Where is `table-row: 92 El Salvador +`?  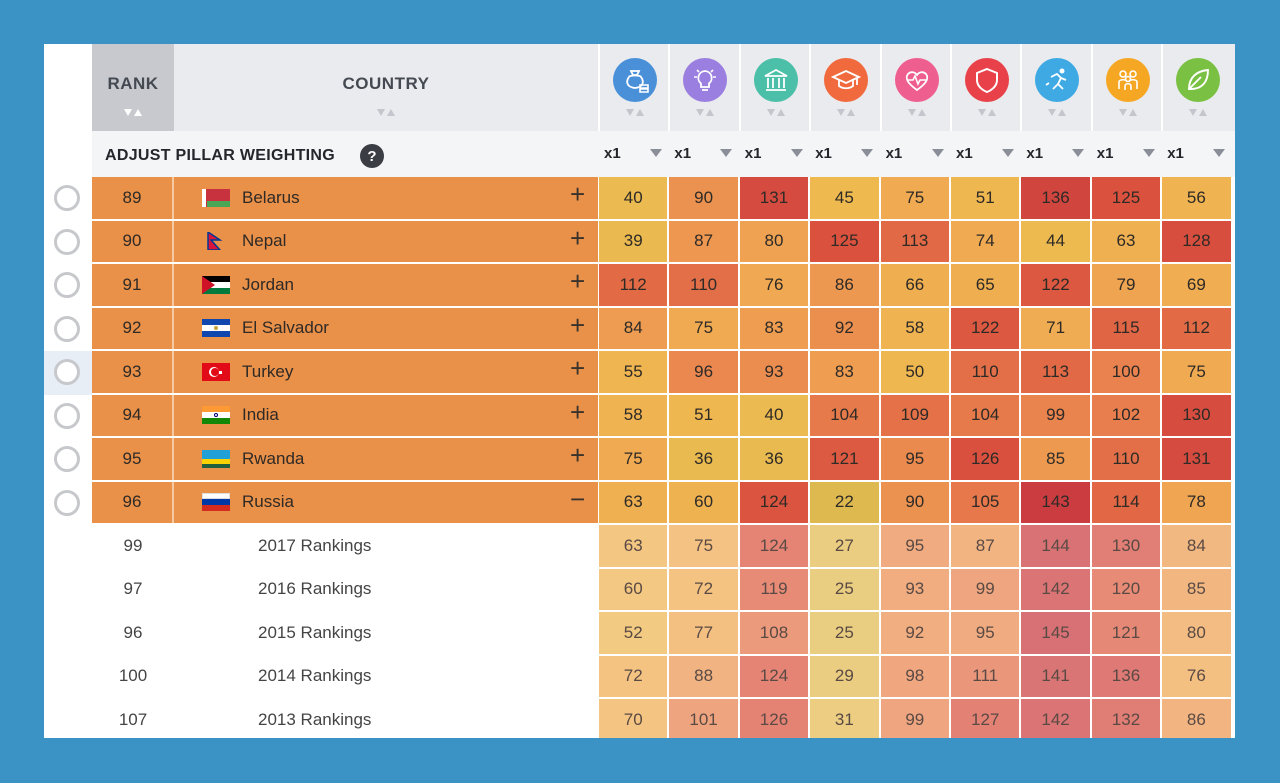
table-row: 92 El Salvador + is located at coordinates (345, 328).